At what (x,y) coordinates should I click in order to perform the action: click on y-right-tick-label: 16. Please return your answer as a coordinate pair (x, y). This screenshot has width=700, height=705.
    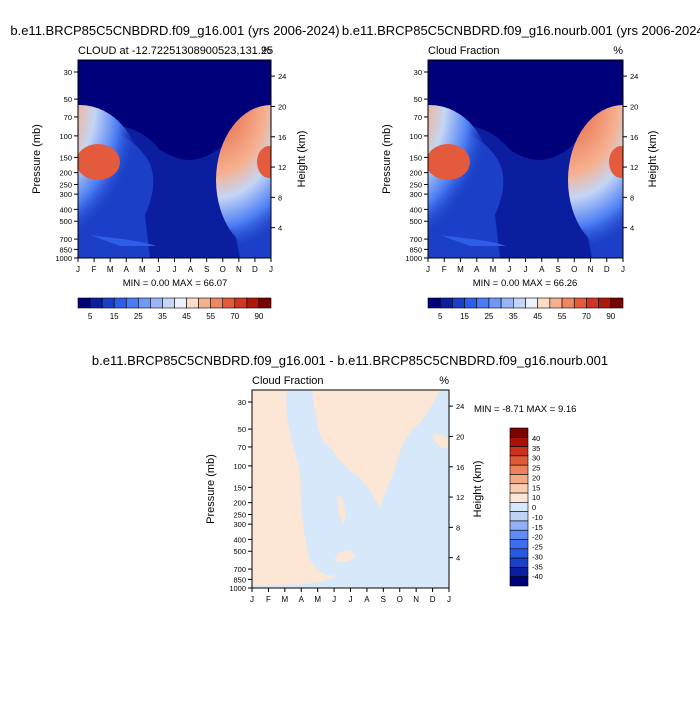
    Looking at the image, I should click on (634, 137).